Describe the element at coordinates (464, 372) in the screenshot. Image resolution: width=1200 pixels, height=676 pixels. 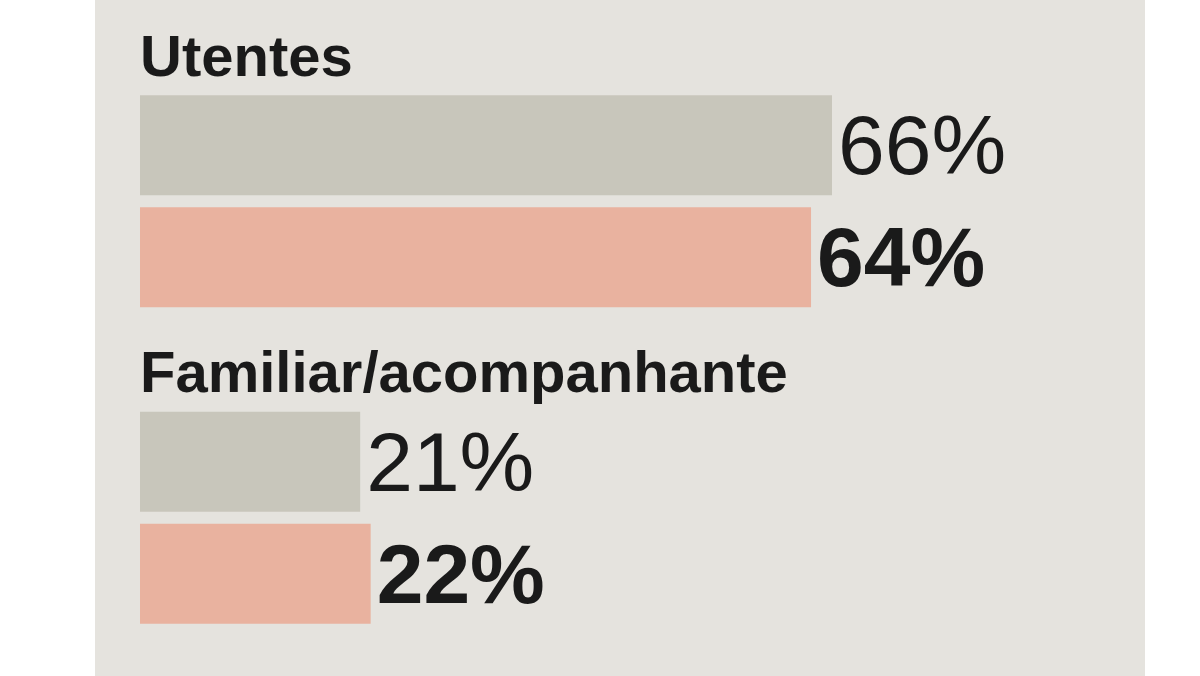
I see `y-tick-label: Familiar/acompanhante` at that location.